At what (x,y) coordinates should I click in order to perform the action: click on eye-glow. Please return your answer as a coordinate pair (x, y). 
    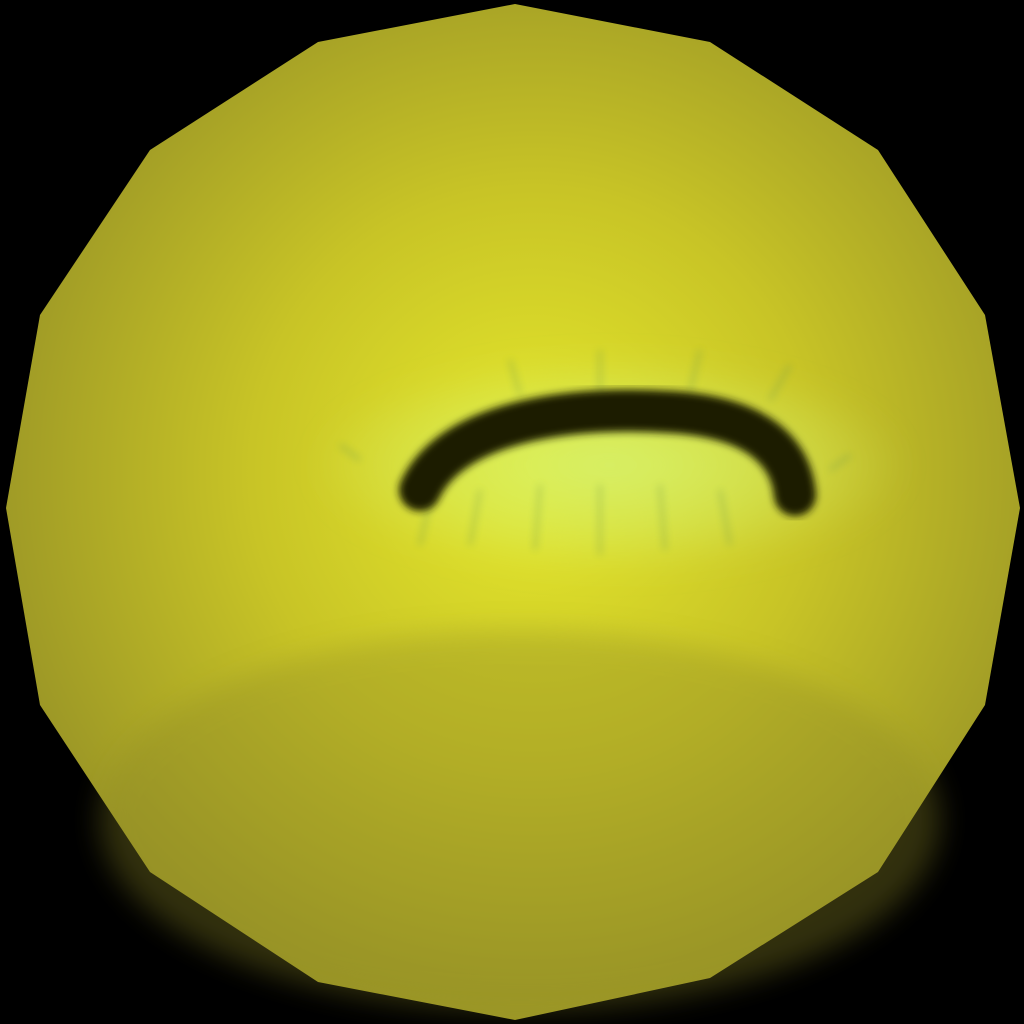
    Looking at the image, I should click on (610, 465).